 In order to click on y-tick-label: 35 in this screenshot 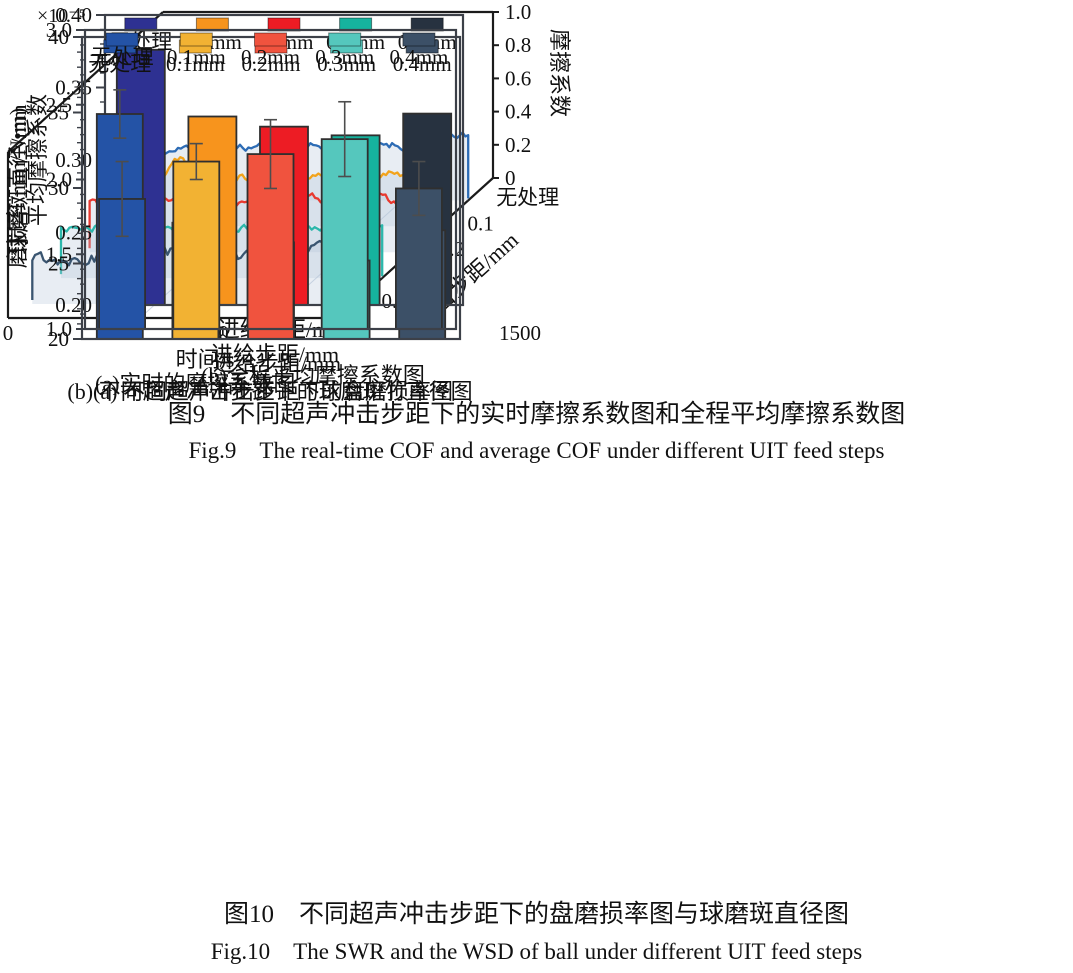, I will do `click(58, 113)`.